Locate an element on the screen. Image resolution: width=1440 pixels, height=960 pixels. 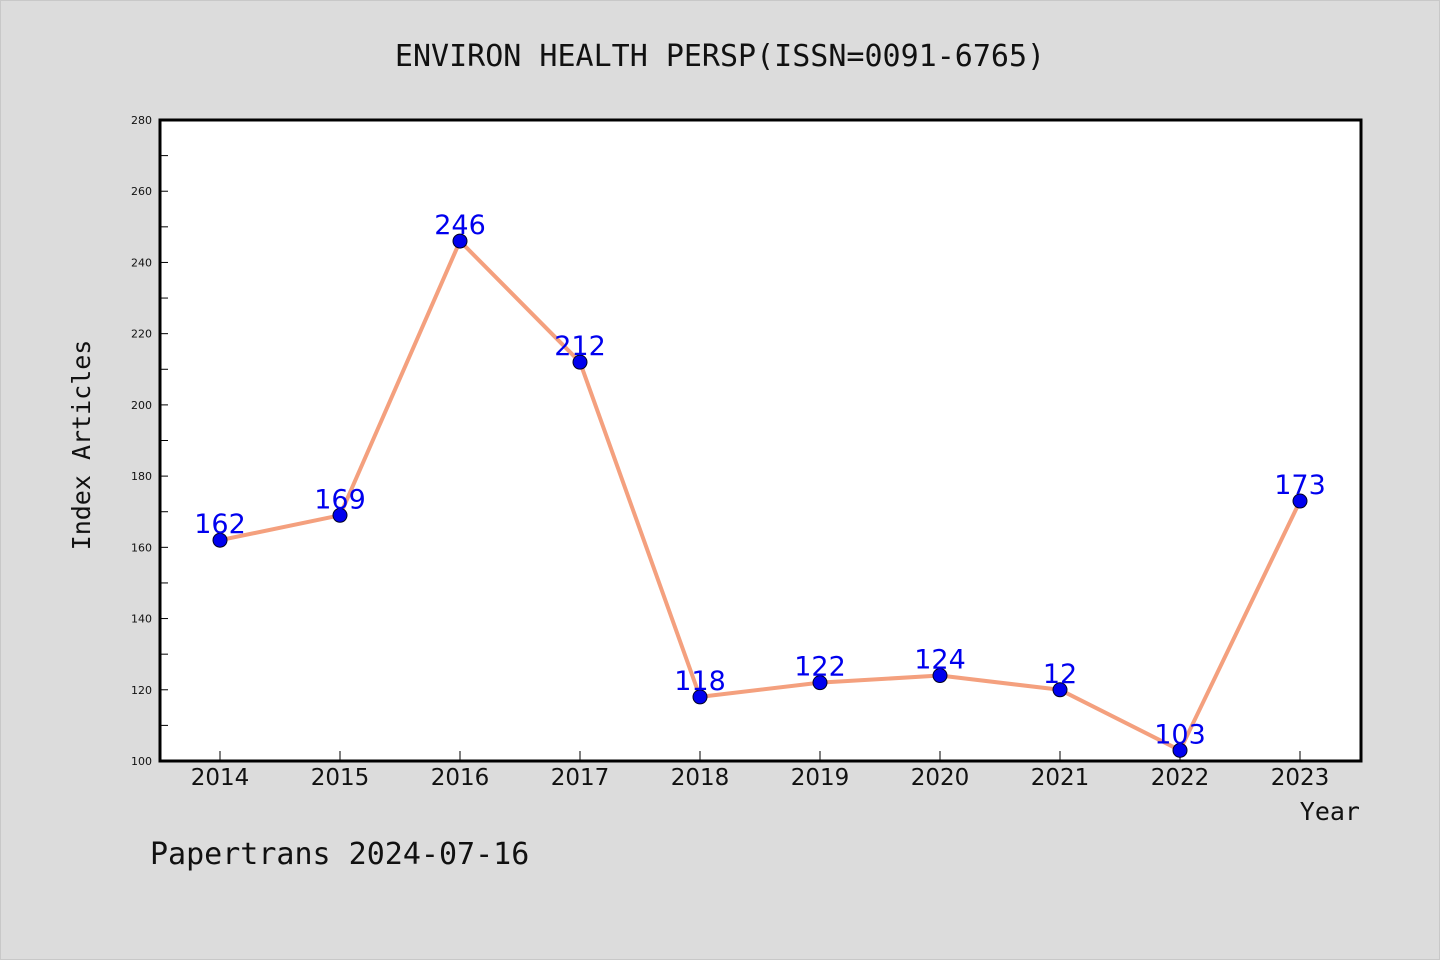
footer-watermark: Papertrans 2024-07-16 is located at coordinates (339, 854).